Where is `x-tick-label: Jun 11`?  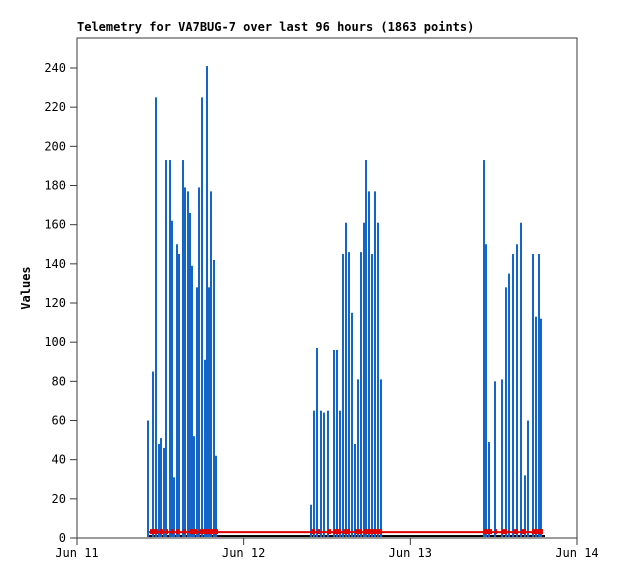 x-tick-label: Jun 11 is located at coordinates (76, 553).